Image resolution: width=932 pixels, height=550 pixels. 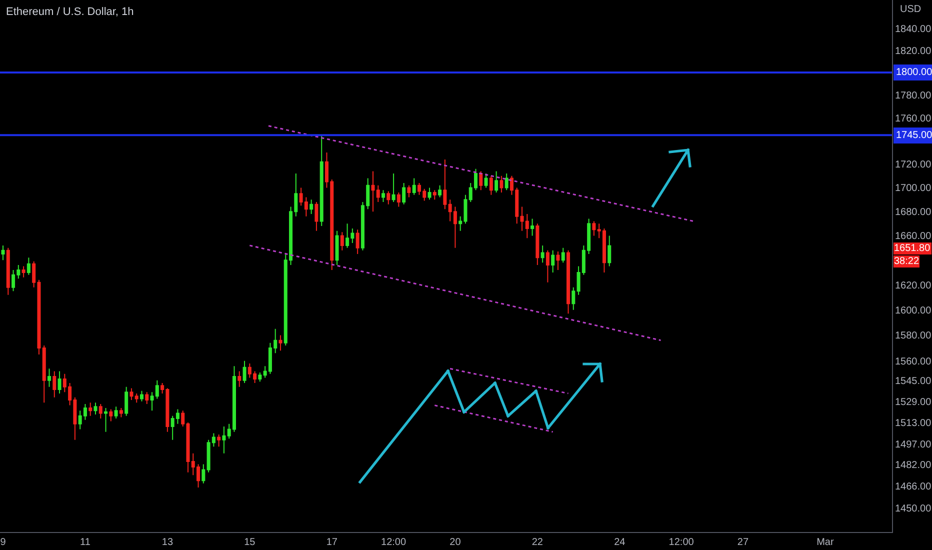 What do you see at coordinates (913, 51) in the screenshot?
I see `y-tick-label: 1820.00` at bounding box center [913, 51].